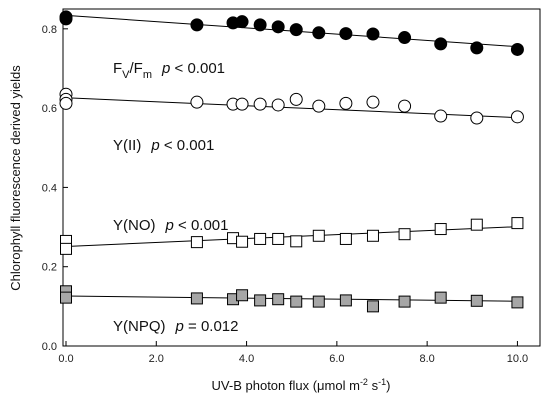  I want to click on x-tick-label: 8.0, so click(426, 359).